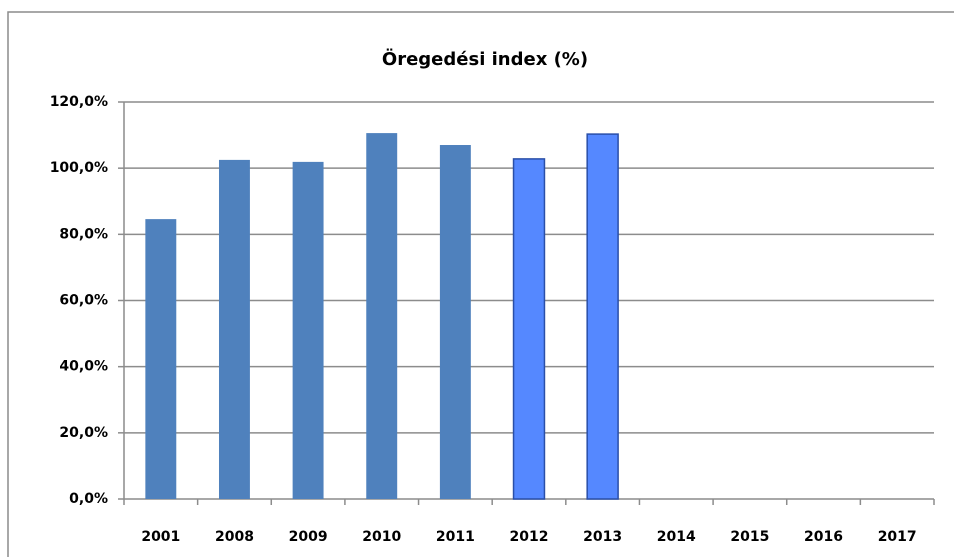 The image size is (954, 557). I want to click on y-tick-label: 80,0%, so click(83, 234).